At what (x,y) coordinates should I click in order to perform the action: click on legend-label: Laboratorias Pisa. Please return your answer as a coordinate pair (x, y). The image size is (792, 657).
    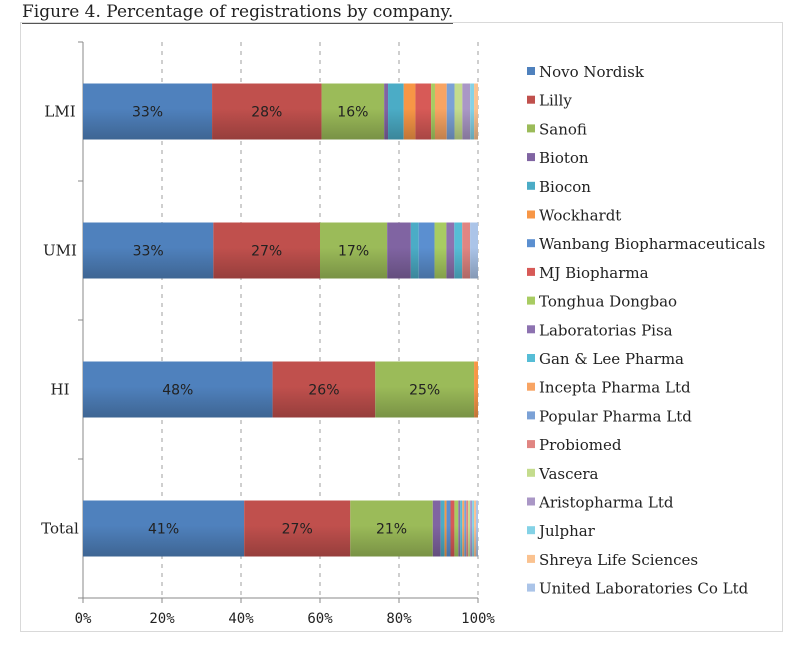
    Looking at the image, I should click on (606, 330).